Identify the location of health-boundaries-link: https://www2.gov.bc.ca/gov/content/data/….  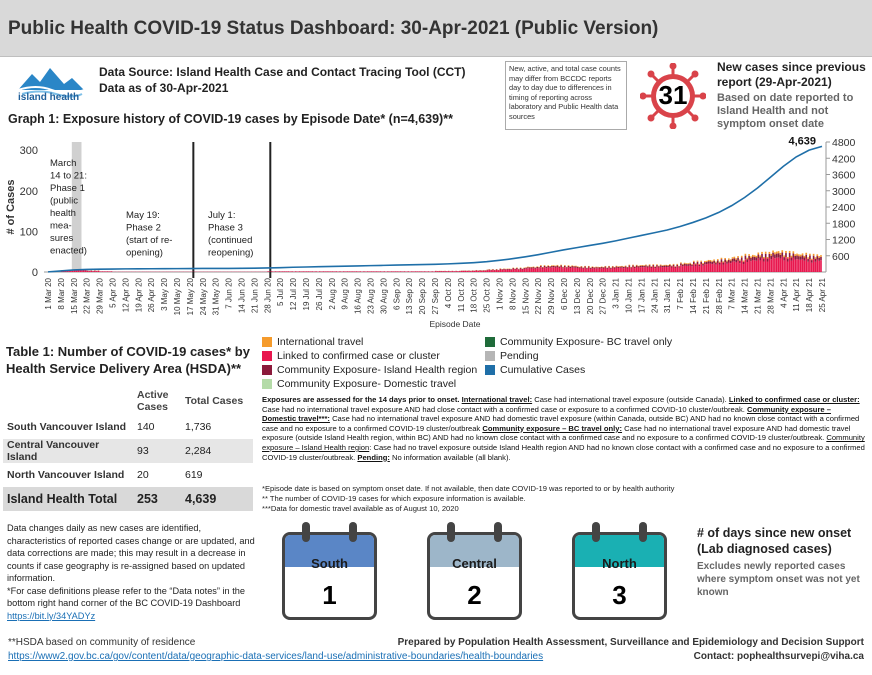
(276, 656).